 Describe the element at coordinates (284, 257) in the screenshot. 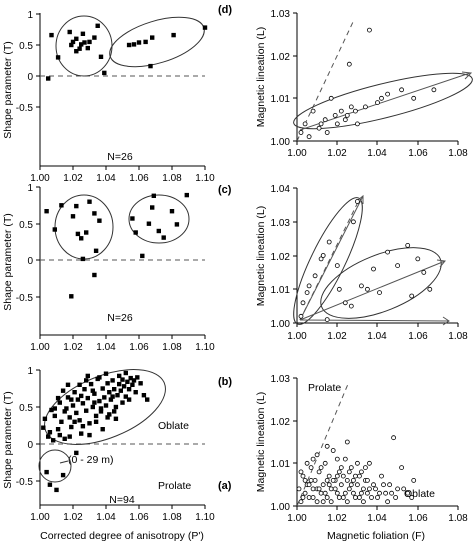

I see `y-ticks: 1.04 1.03 1.02 1.01 1.00` at that location.